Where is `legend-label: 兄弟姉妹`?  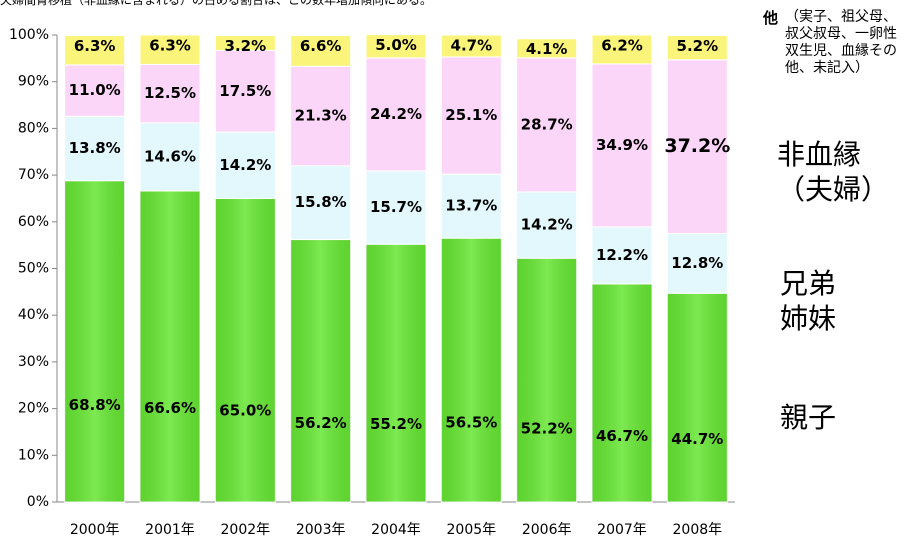
legend-label: 兄弟姉妹 is located at coordinates (808, 301).